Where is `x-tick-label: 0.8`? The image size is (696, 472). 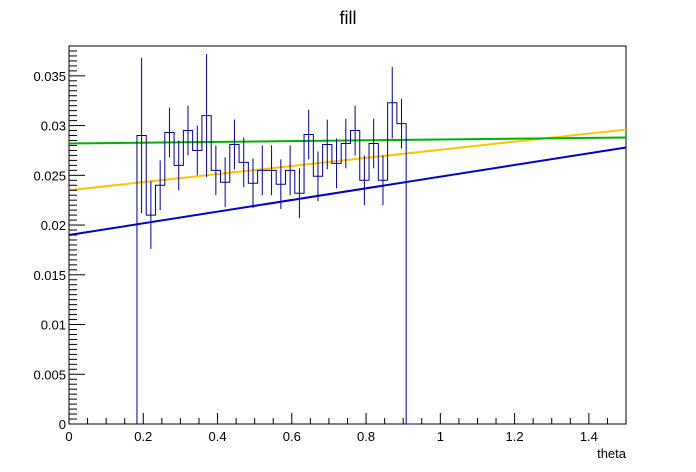
x-tick-label: 0.8 is located at coordinates (366, 436).